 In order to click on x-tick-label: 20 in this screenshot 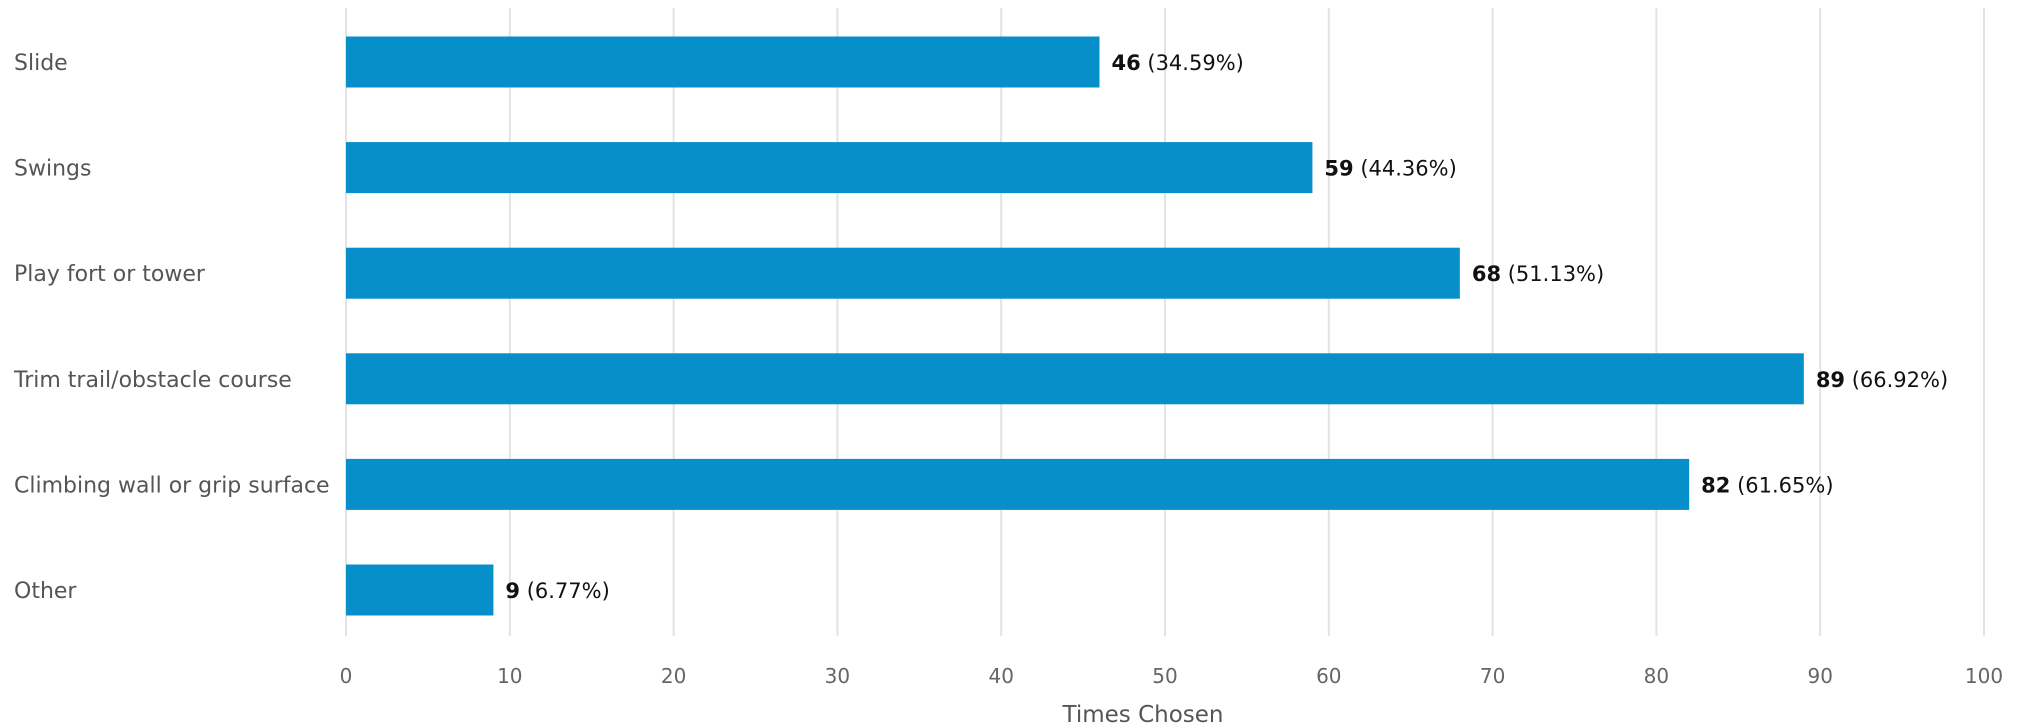, I will do `click(673, 676)`.